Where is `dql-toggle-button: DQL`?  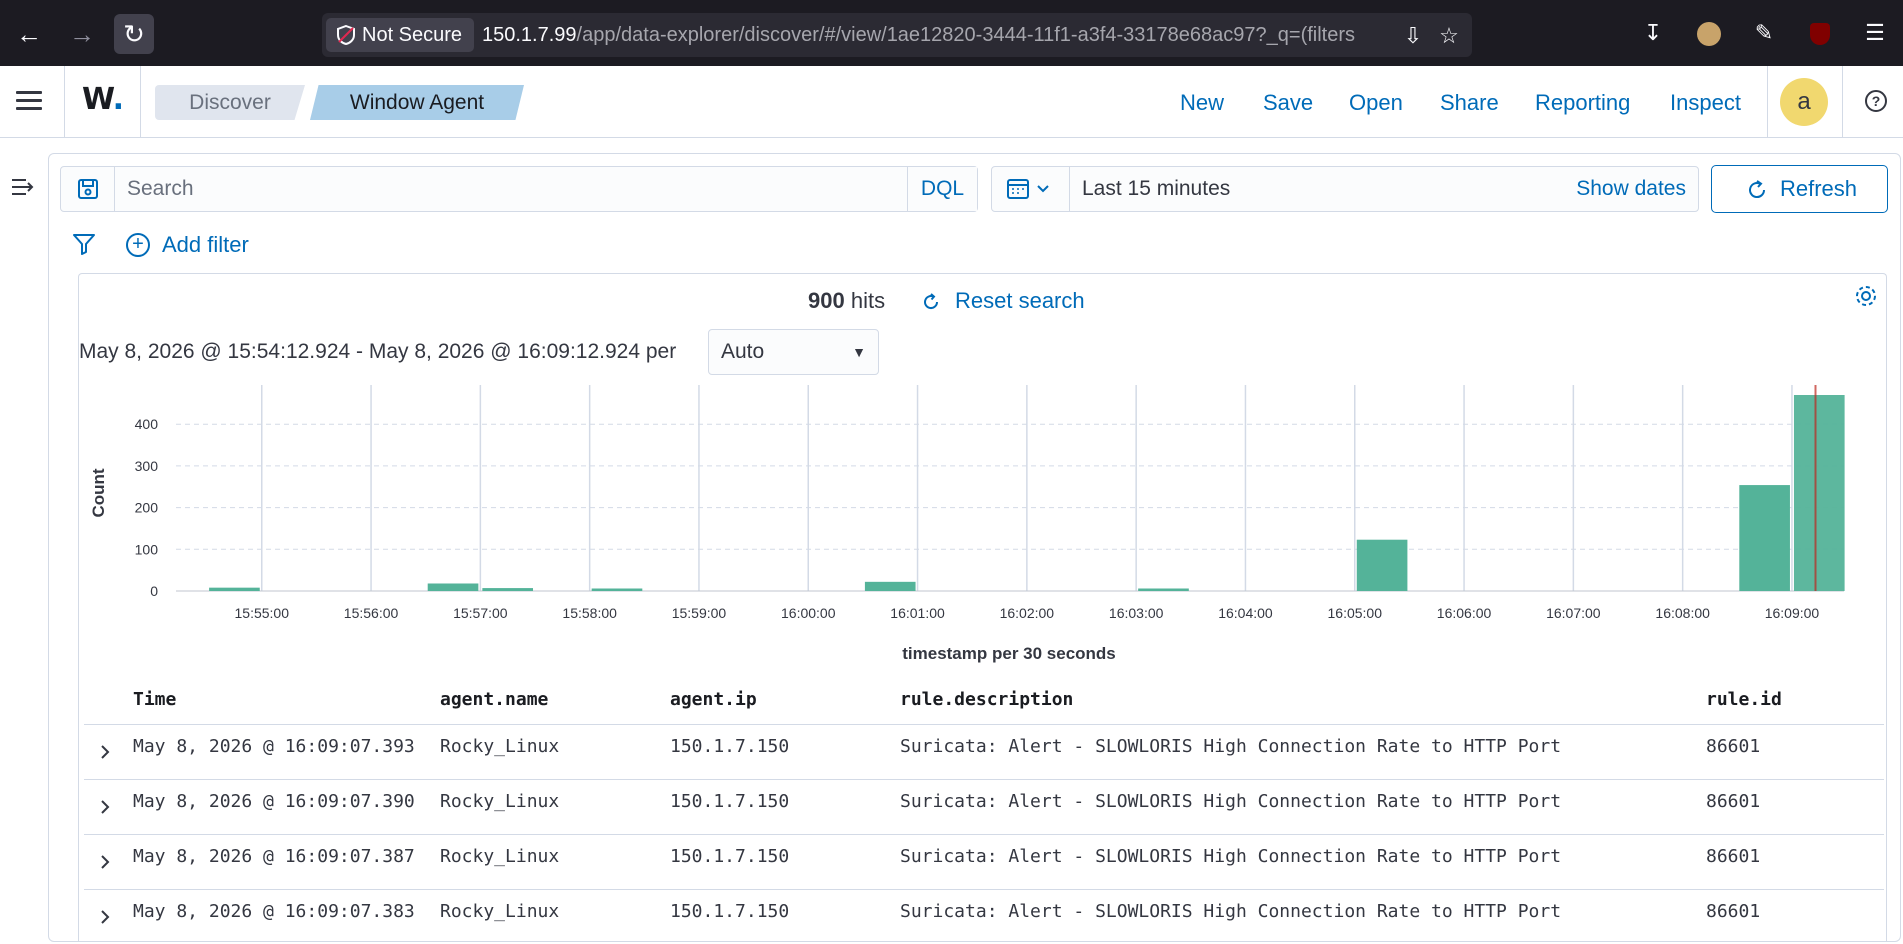
dql-toggle-button: DQL is located at coordinates (942, 189).